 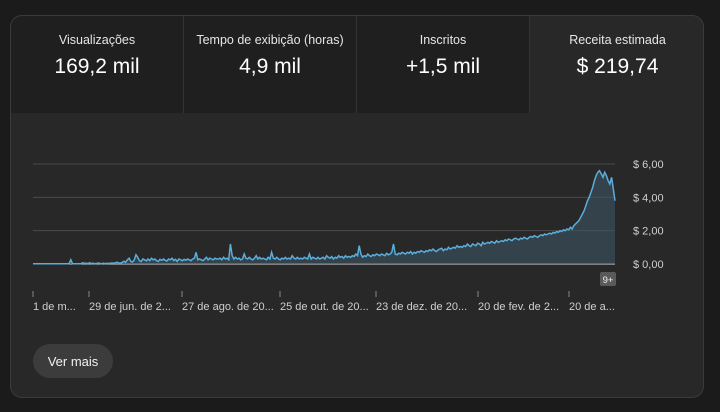 What do you see at coordinates (443, 40) in the screenshot?
I see `tab-subscribers-label: Inscritos` at bounding box center [443, 40].